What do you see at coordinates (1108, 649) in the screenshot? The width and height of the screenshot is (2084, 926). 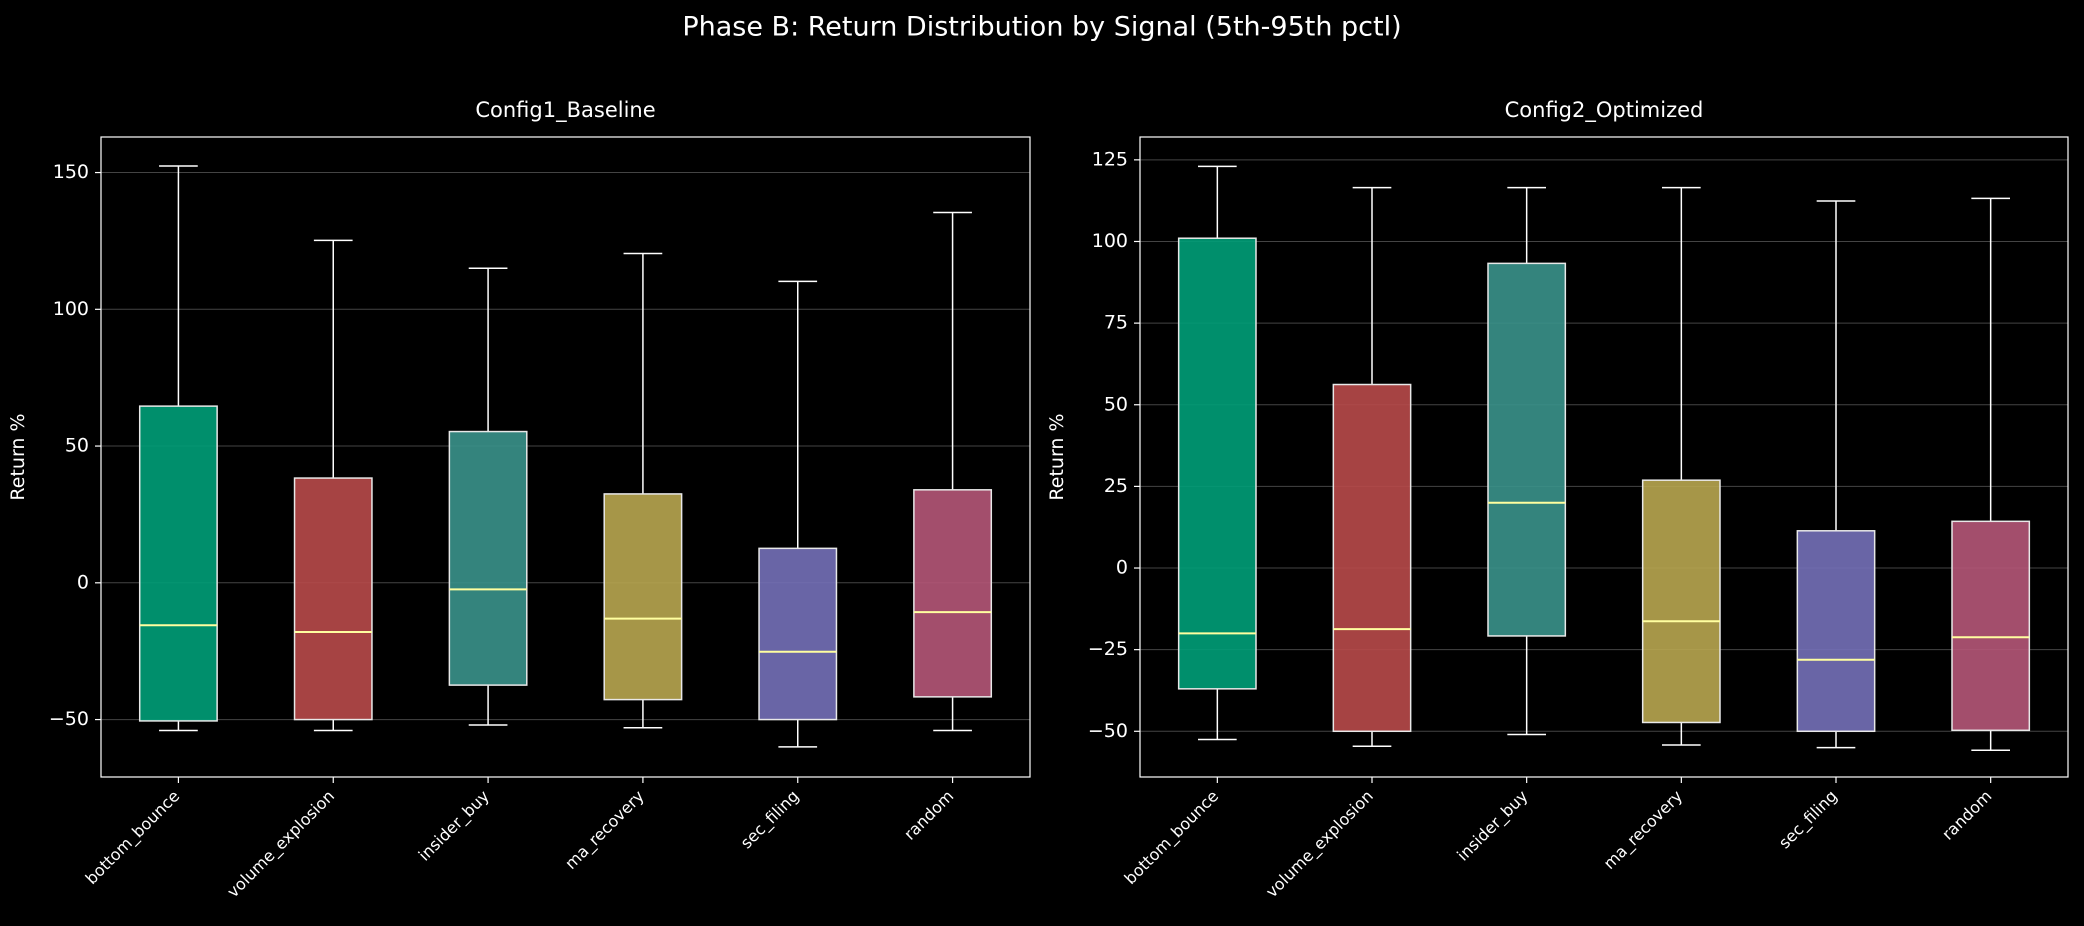 I see `y-tick-label: −25` at bounding box center [1108, 649].